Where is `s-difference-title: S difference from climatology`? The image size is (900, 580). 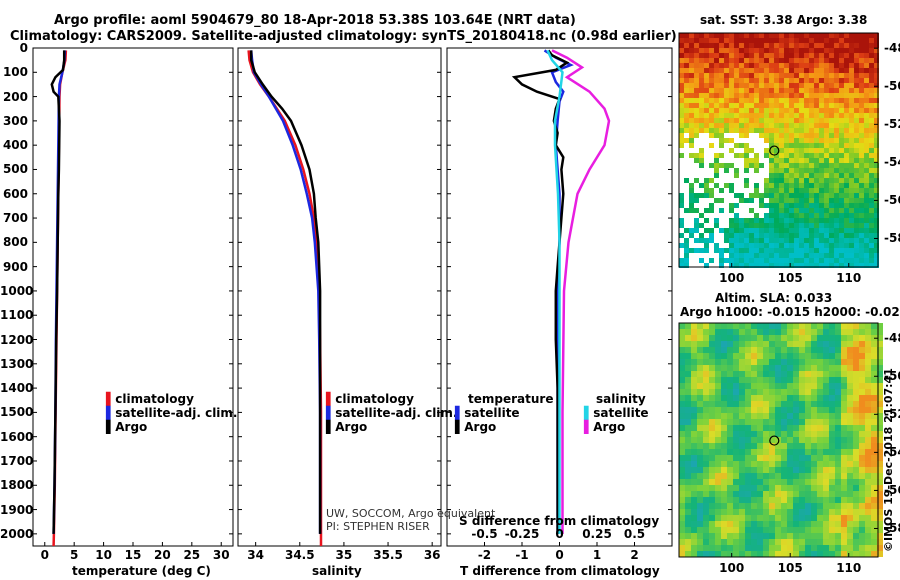 s-difference-title: S difference from climatology is located at coordinates (559, 521).